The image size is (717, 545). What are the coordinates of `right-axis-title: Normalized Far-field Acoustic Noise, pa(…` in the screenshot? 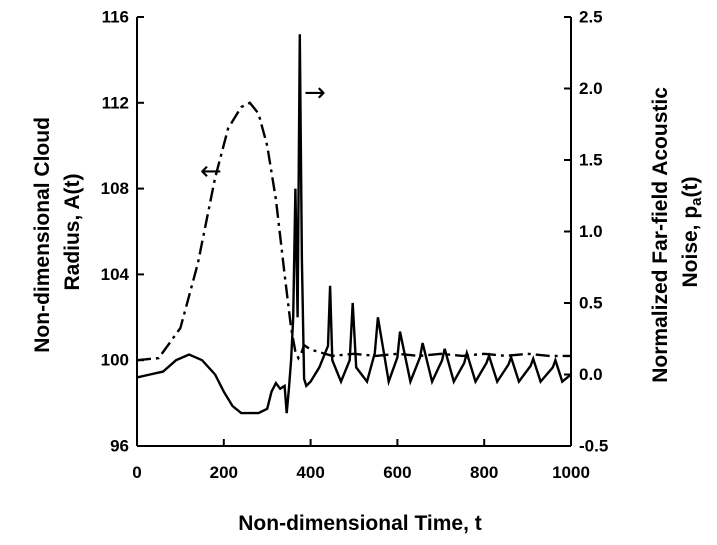 It's located at (677, 231).